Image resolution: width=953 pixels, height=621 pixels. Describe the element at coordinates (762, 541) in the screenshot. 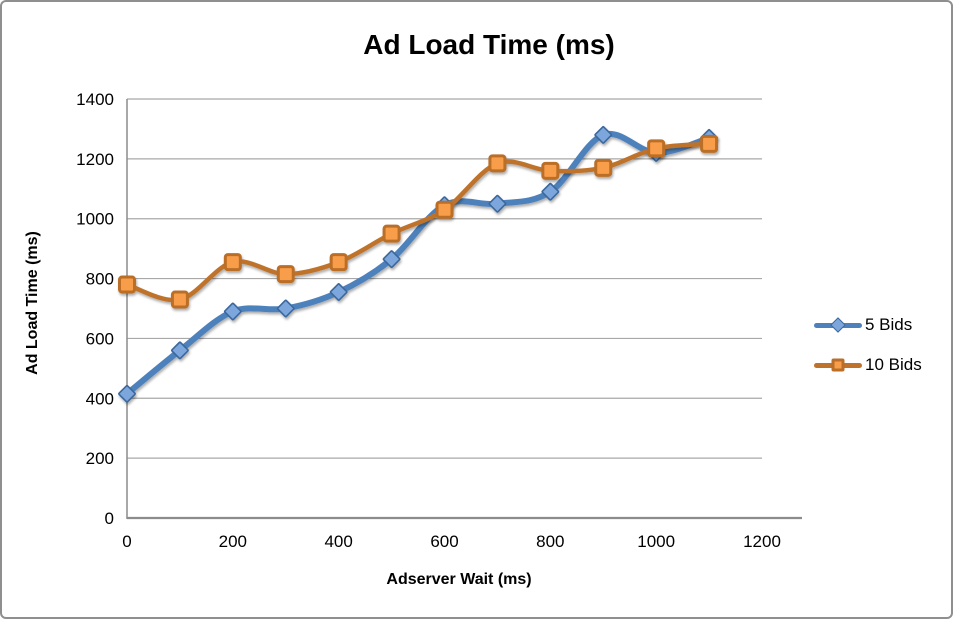

I see `x-tick-label: 1200` at that location.